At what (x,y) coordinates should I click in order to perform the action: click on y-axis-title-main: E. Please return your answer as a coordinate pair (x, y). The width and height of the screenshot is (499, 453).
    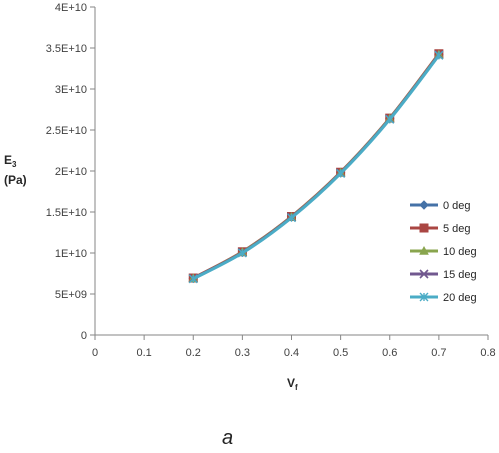
    Looking at the image, I should click on (8, 160).